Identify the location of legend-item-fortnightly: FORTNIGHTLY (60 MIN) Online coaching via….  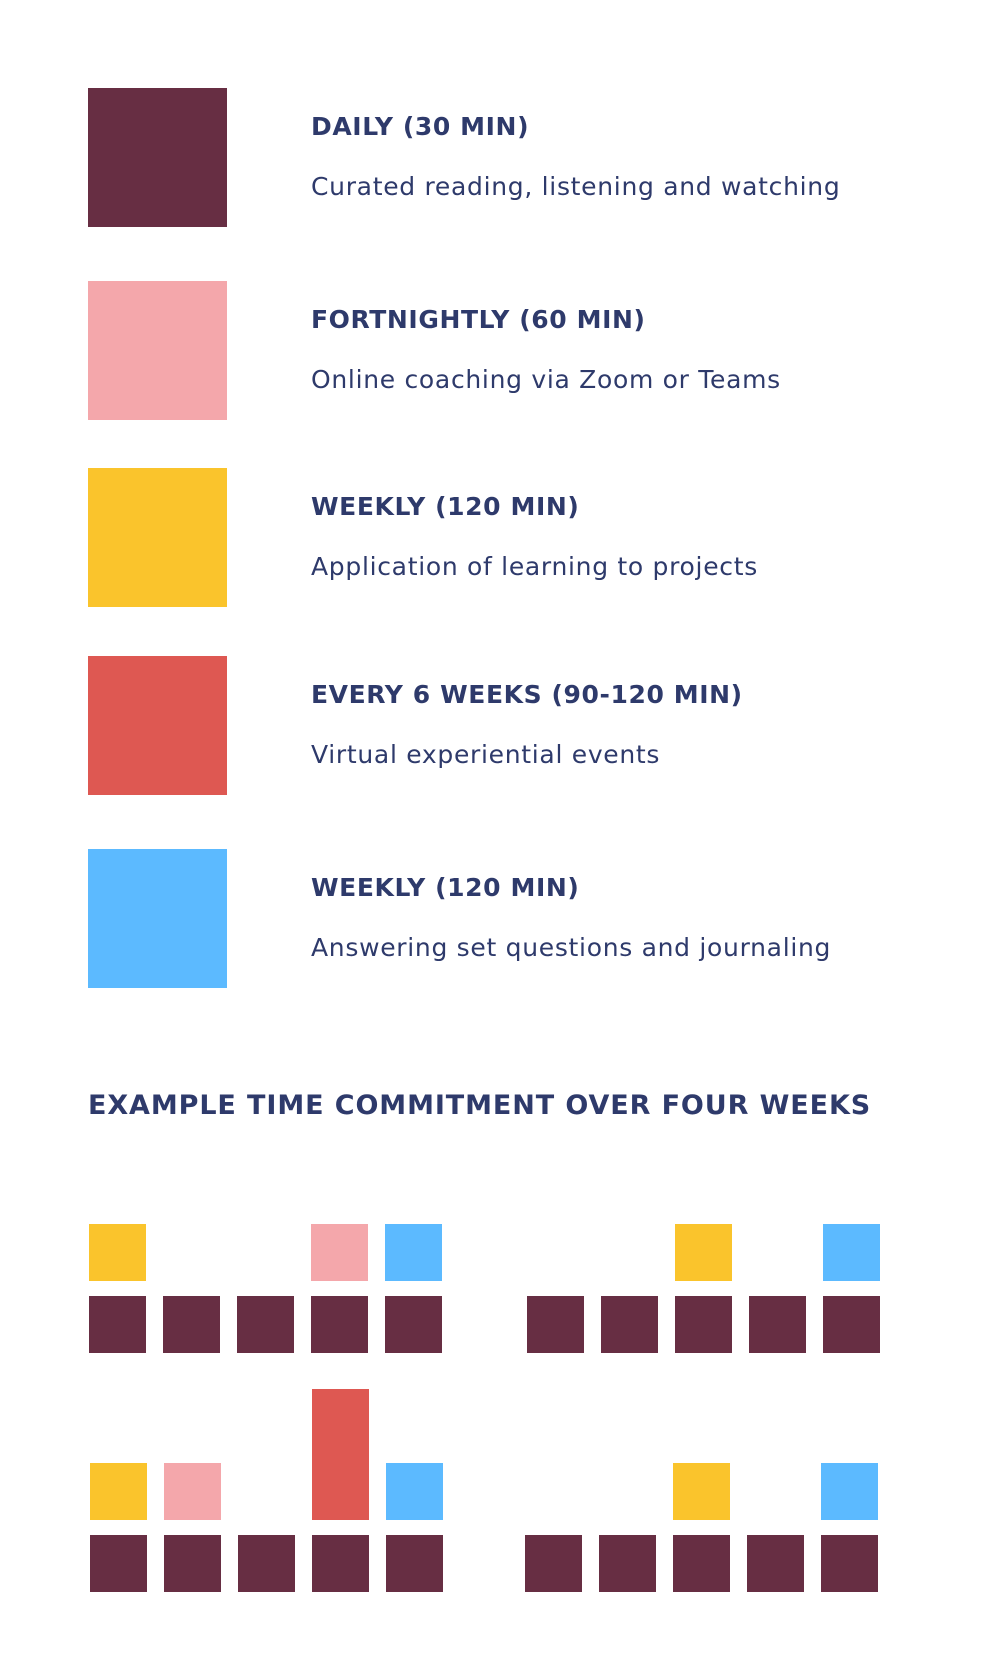
(528, 351).